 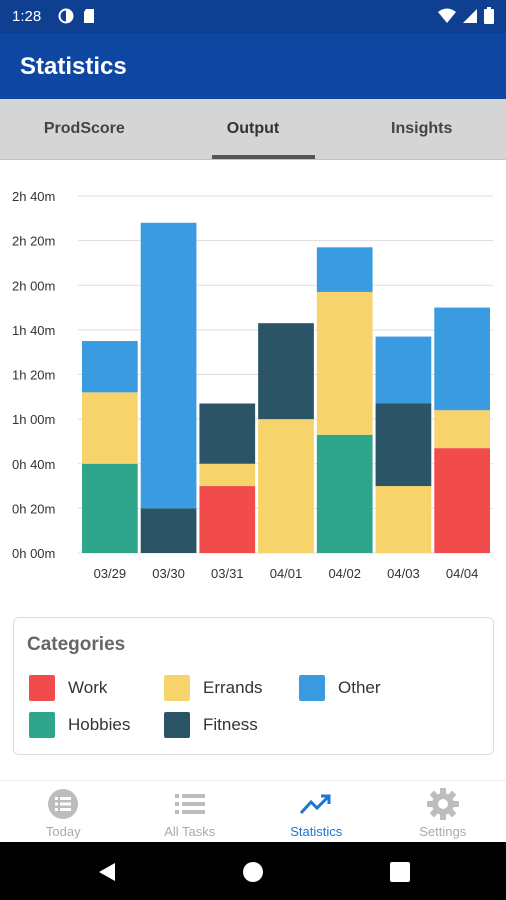 I want to click on x-tick-label: 04/01, so click(x=286, y=573).